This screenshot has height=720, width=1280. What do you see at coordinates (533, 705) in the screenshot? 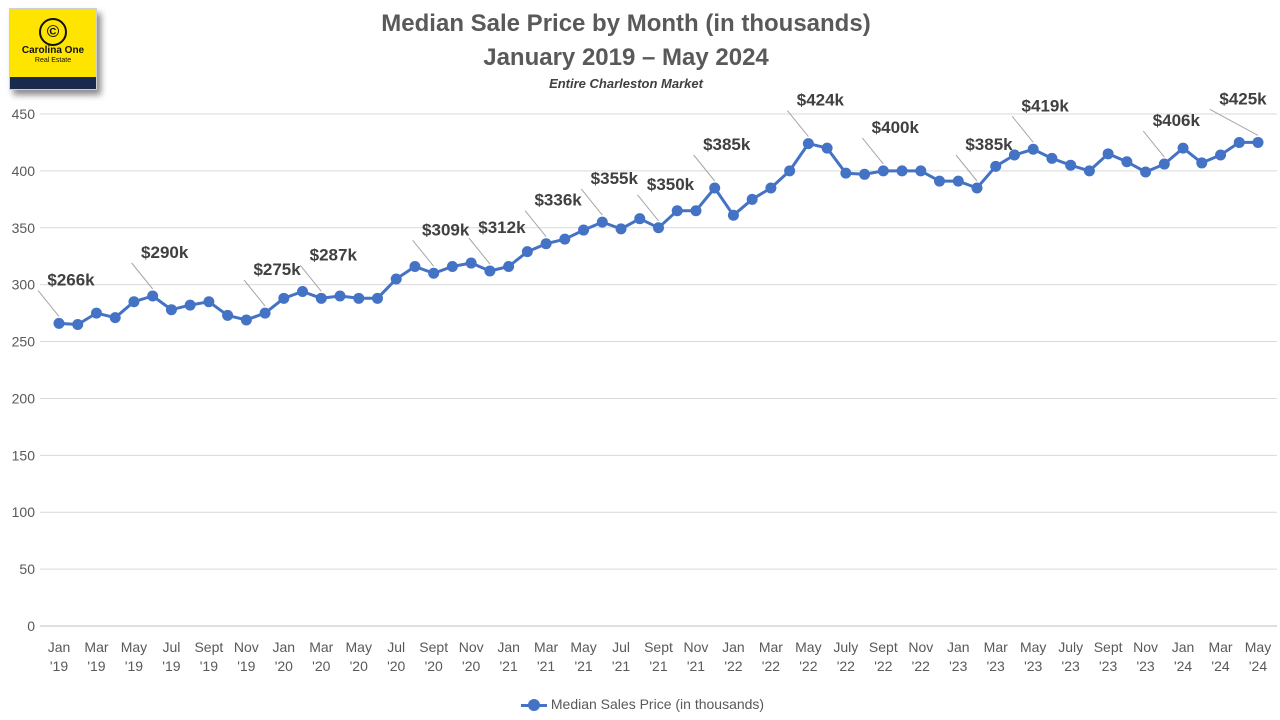
I see `legend-marker-icon` at bounding box center [533, 705].